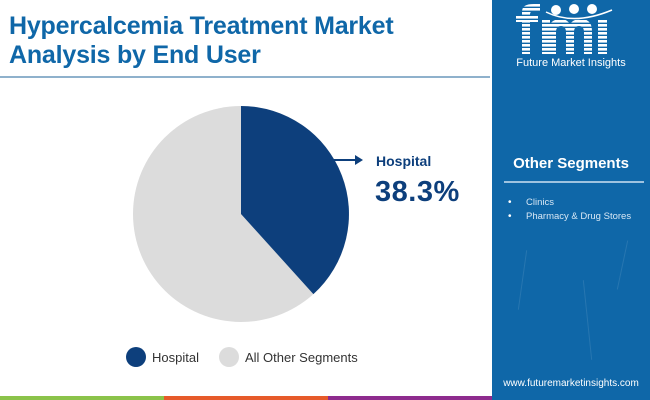 This screenshot has width=650, height=400. Describe the element at coordinates (245, 77) in the screenshot. I see `title-divider` at that location.